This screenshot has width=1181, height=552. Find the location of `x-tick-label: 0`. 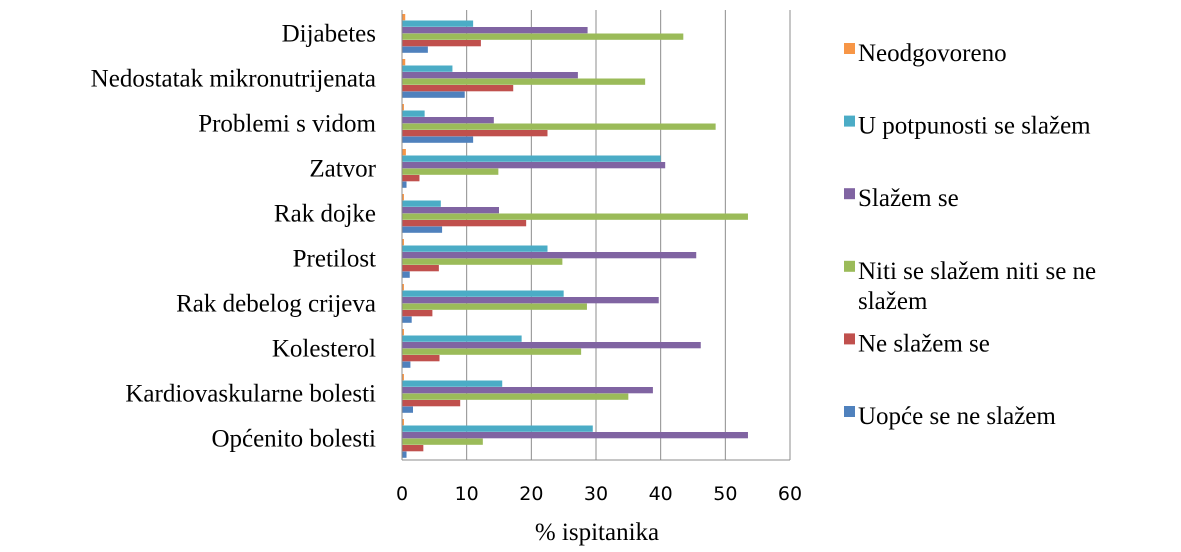

x-tick-label: 0 is located at coordinates (402, 494).